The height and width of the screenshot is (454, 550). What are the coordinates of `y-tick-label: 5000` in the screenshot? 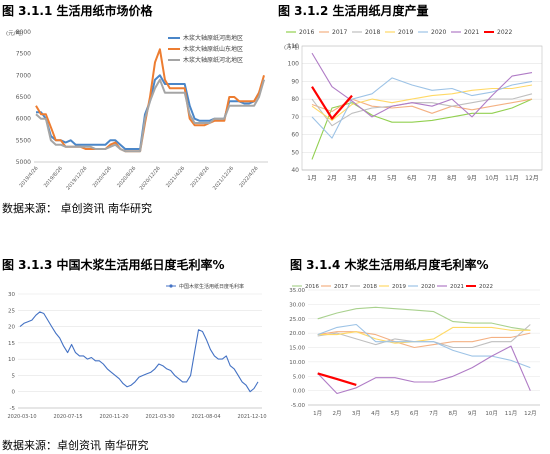 It's located at (23, 162).